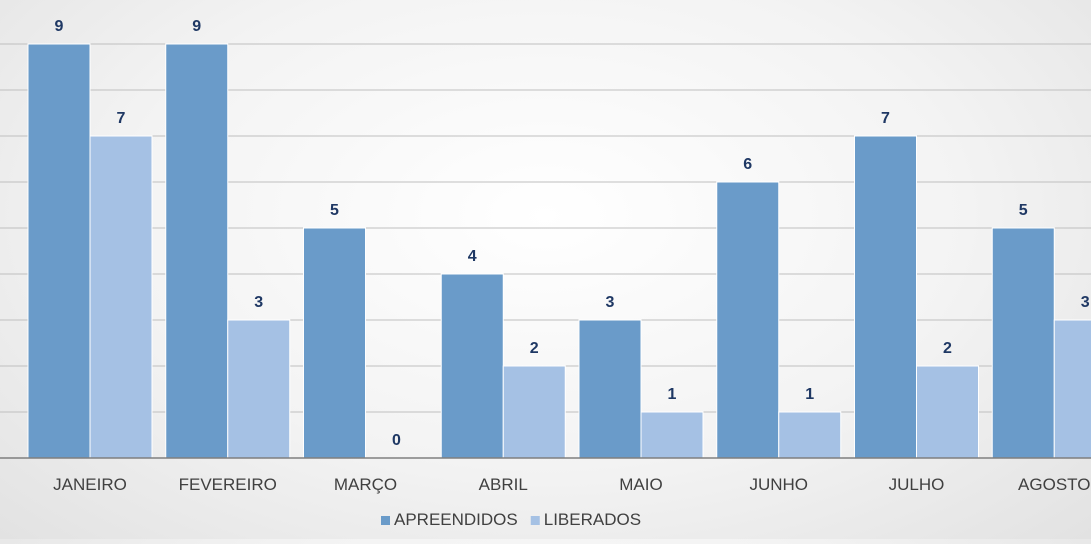 This screenshot has width=1091, height=544. Describe the element at coordinates (472, 256) in the screenshot. I see `data-label-apreendidos-abril: 4` at that location.